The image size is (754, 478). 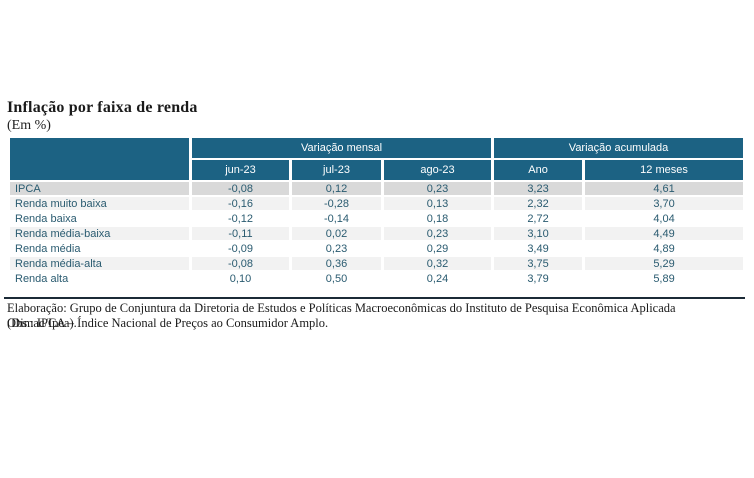 I want to click on row-label-cell: Renda alta, so click(x=99, y=278).